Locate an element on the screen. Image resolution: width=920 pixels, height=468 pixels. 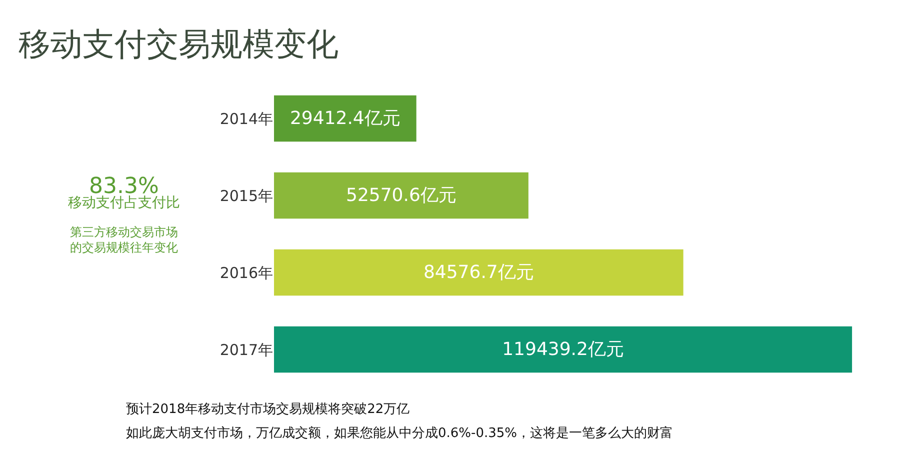
data-label: 119439.2亿元 is located at coordinates (563, 349).